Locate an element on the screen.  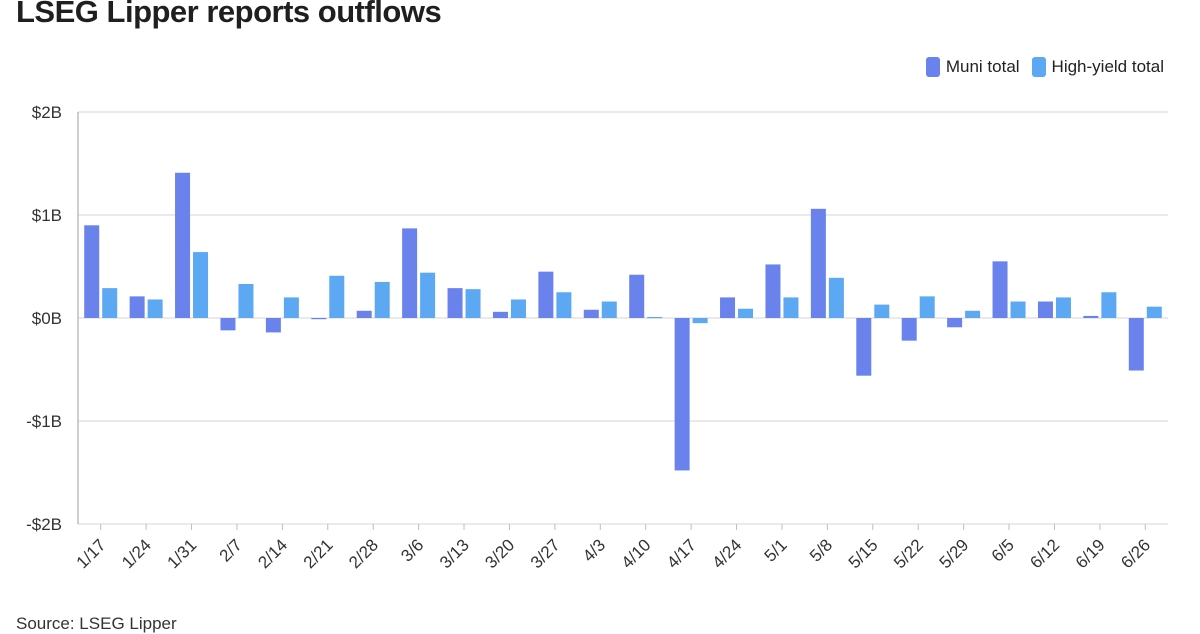
x-tick-label: 2/28 is located at coordinates (363, 553).